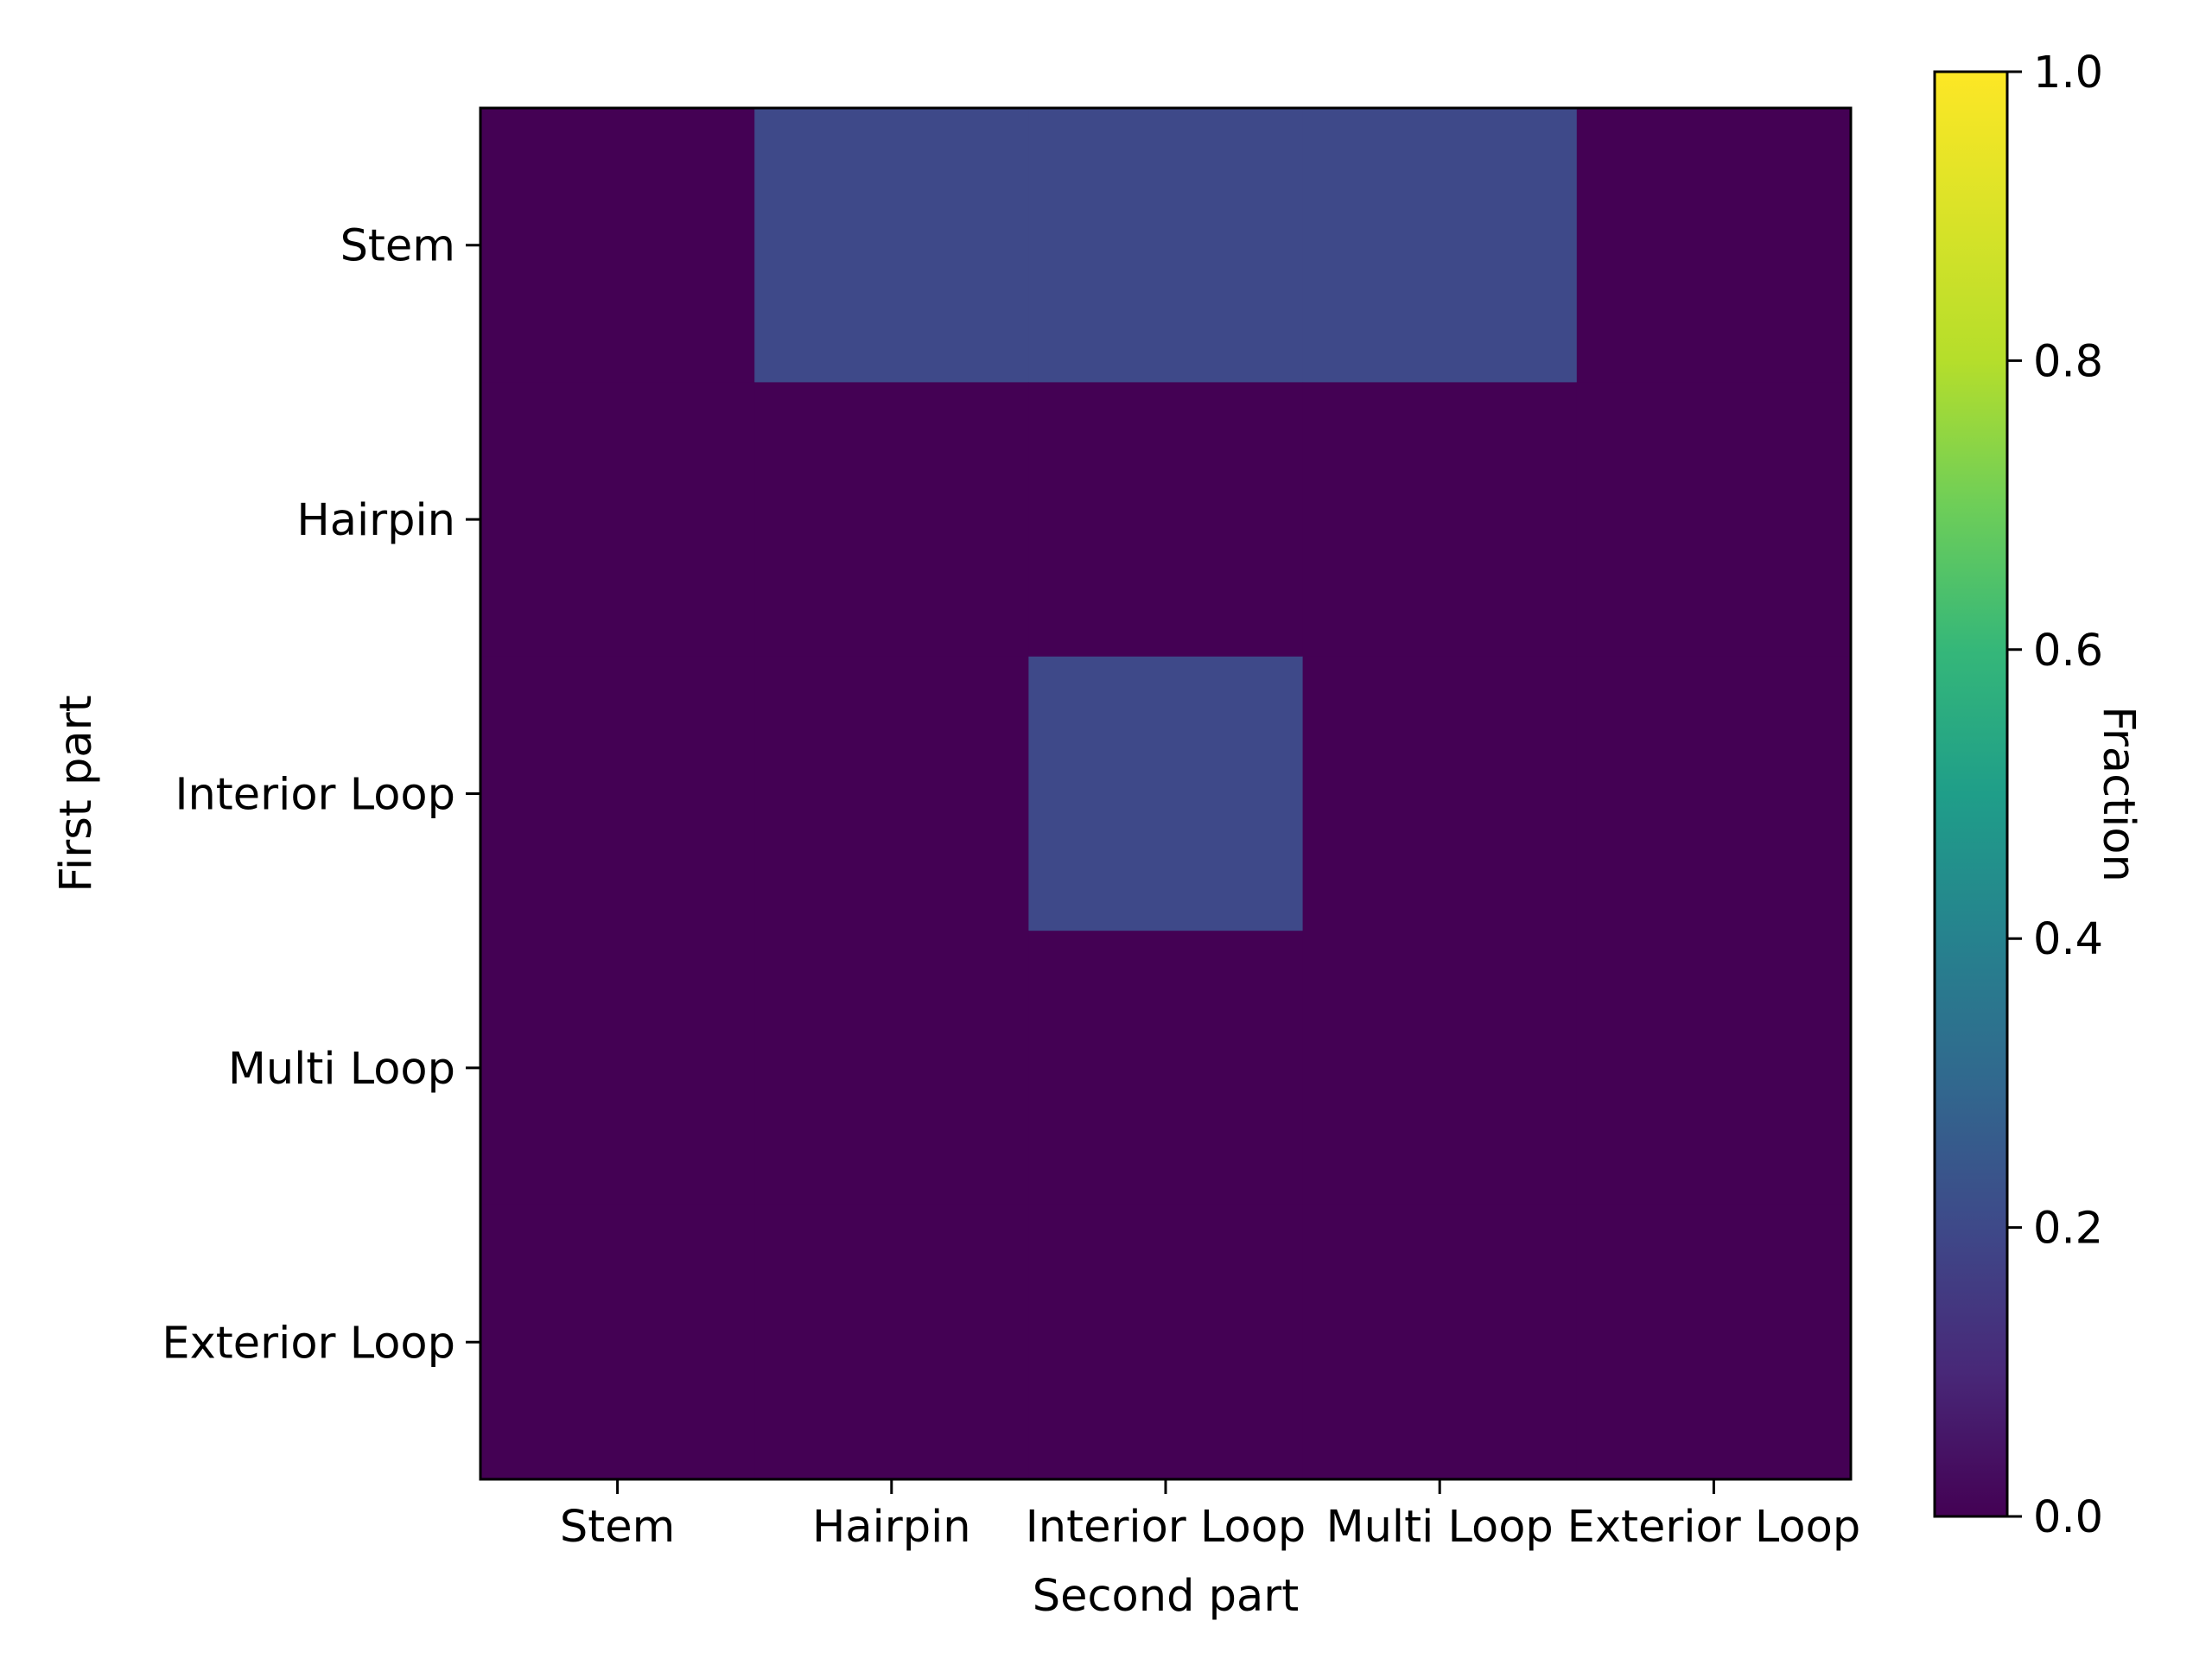 Image resolution: width=2212 pixels, height=1659 pixels. Describe the element at coordinates (2068, 73) in the screenshot. I see `colorbar-tick-label: 1.0` at that location.